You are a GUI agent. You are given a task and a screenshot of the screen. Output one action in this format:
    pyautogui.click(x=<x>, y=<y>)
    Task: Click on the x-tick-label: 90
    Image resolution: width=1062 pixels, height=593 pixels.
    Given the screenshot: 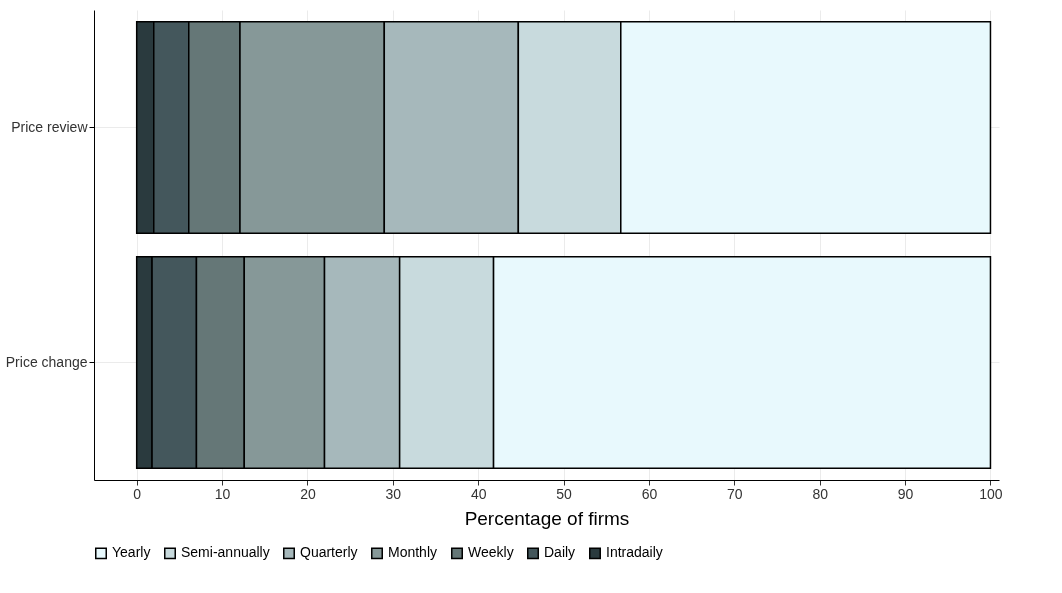 What is the action you would take?
    pyautogui.click(x=905, y=493)
    